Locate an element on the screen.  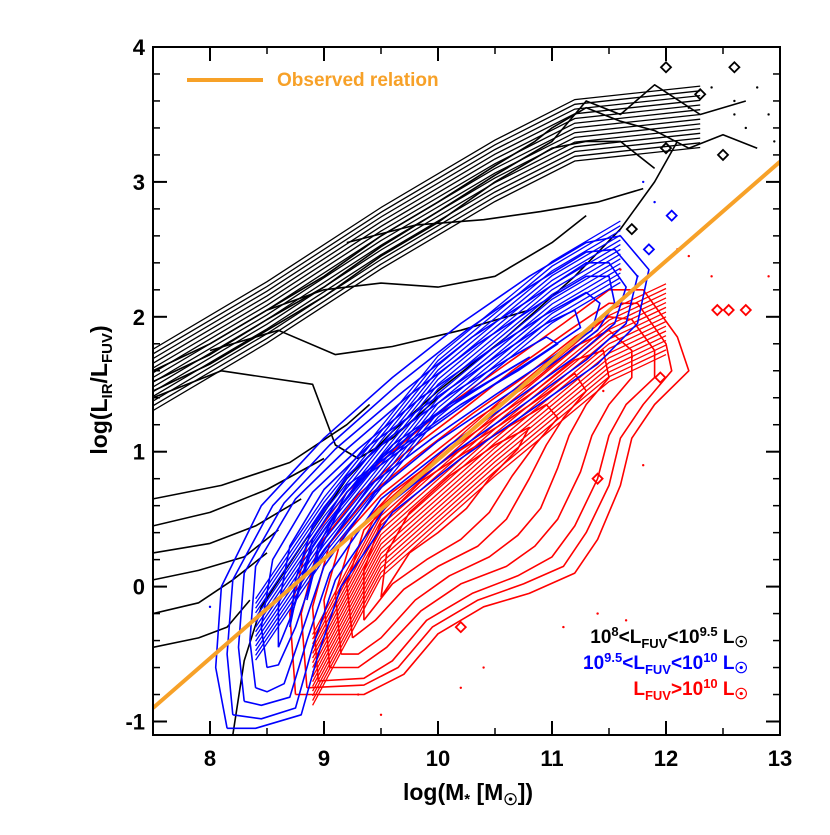
key-red-prefix: L is located at coordinates (639, 689).